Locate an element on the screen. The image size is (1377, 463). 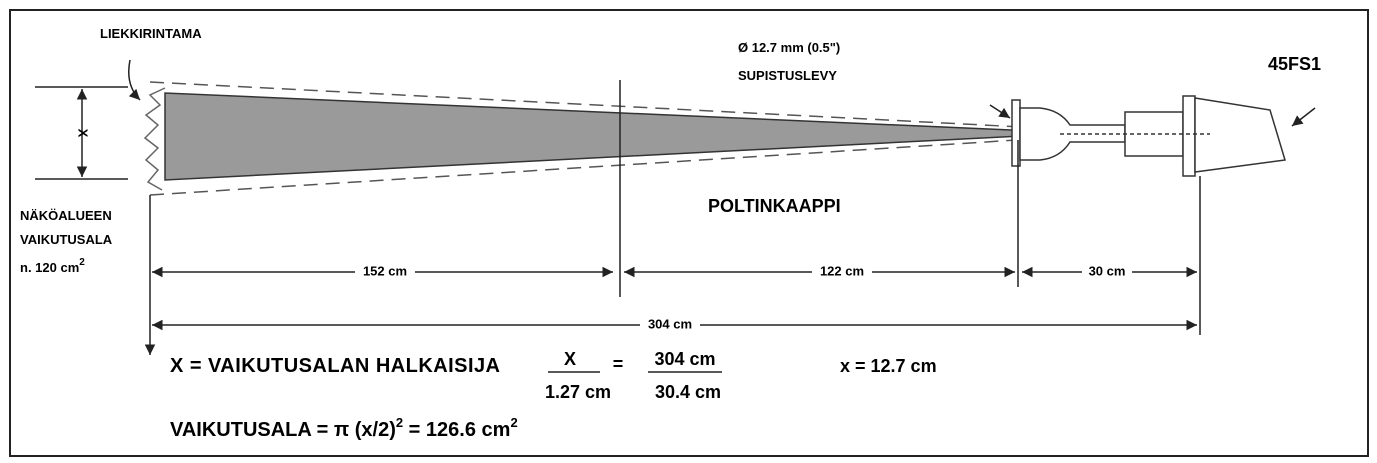
view-area-label: NÄKÖALUEEN is located at coordinates (66, 215).